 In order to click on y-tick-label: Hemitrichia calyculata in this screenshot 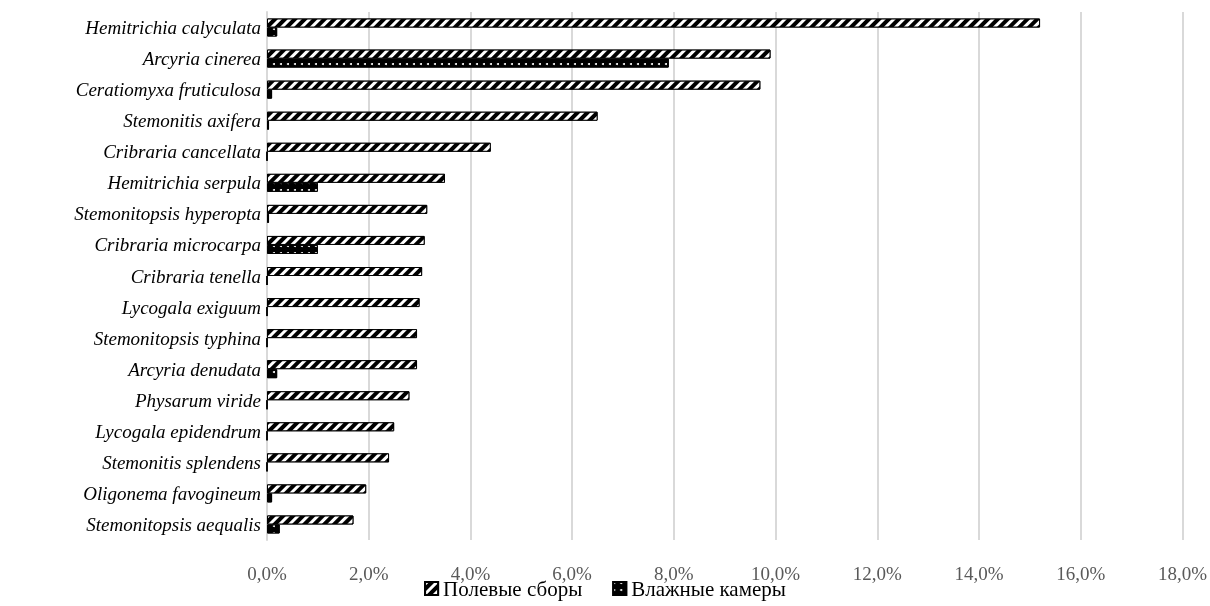, I will do `click(172, 28)`.